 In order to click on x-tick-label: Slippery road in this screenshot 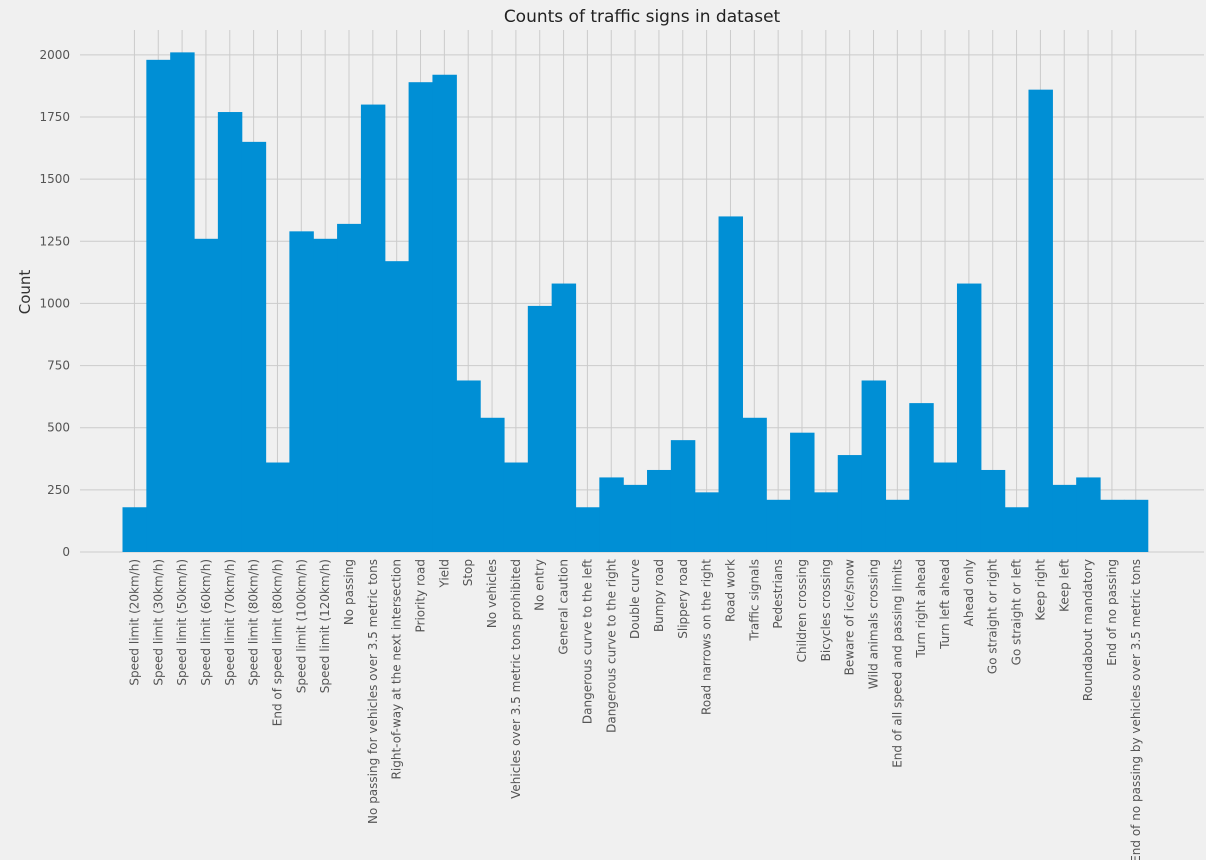, I will do `click(683, 599)`.